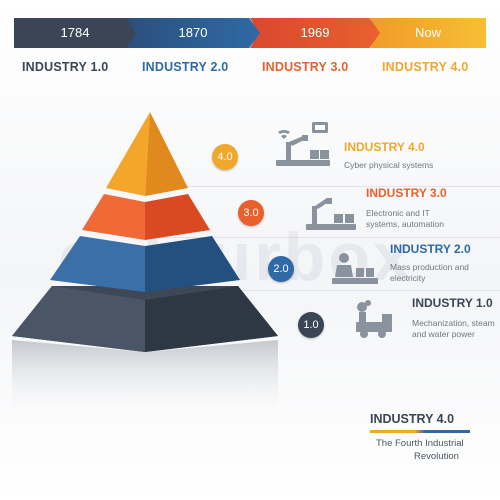 The image size is (500, 500). I want to click on footer-subtitle-line2: Revolution, so click(436, 456).